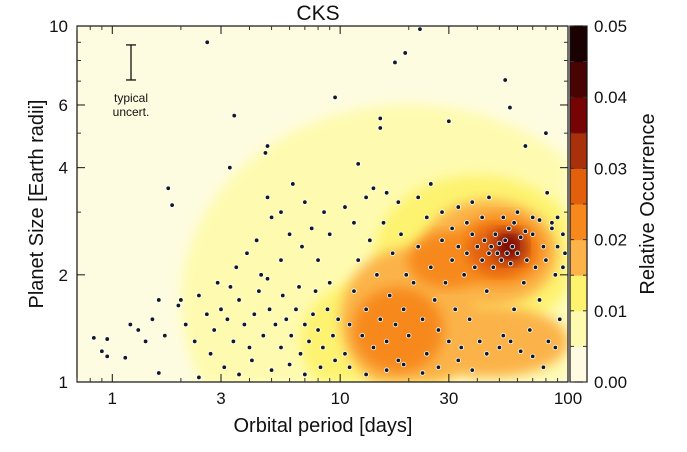  I want to click on error-bar-icon, so click(131, 62).